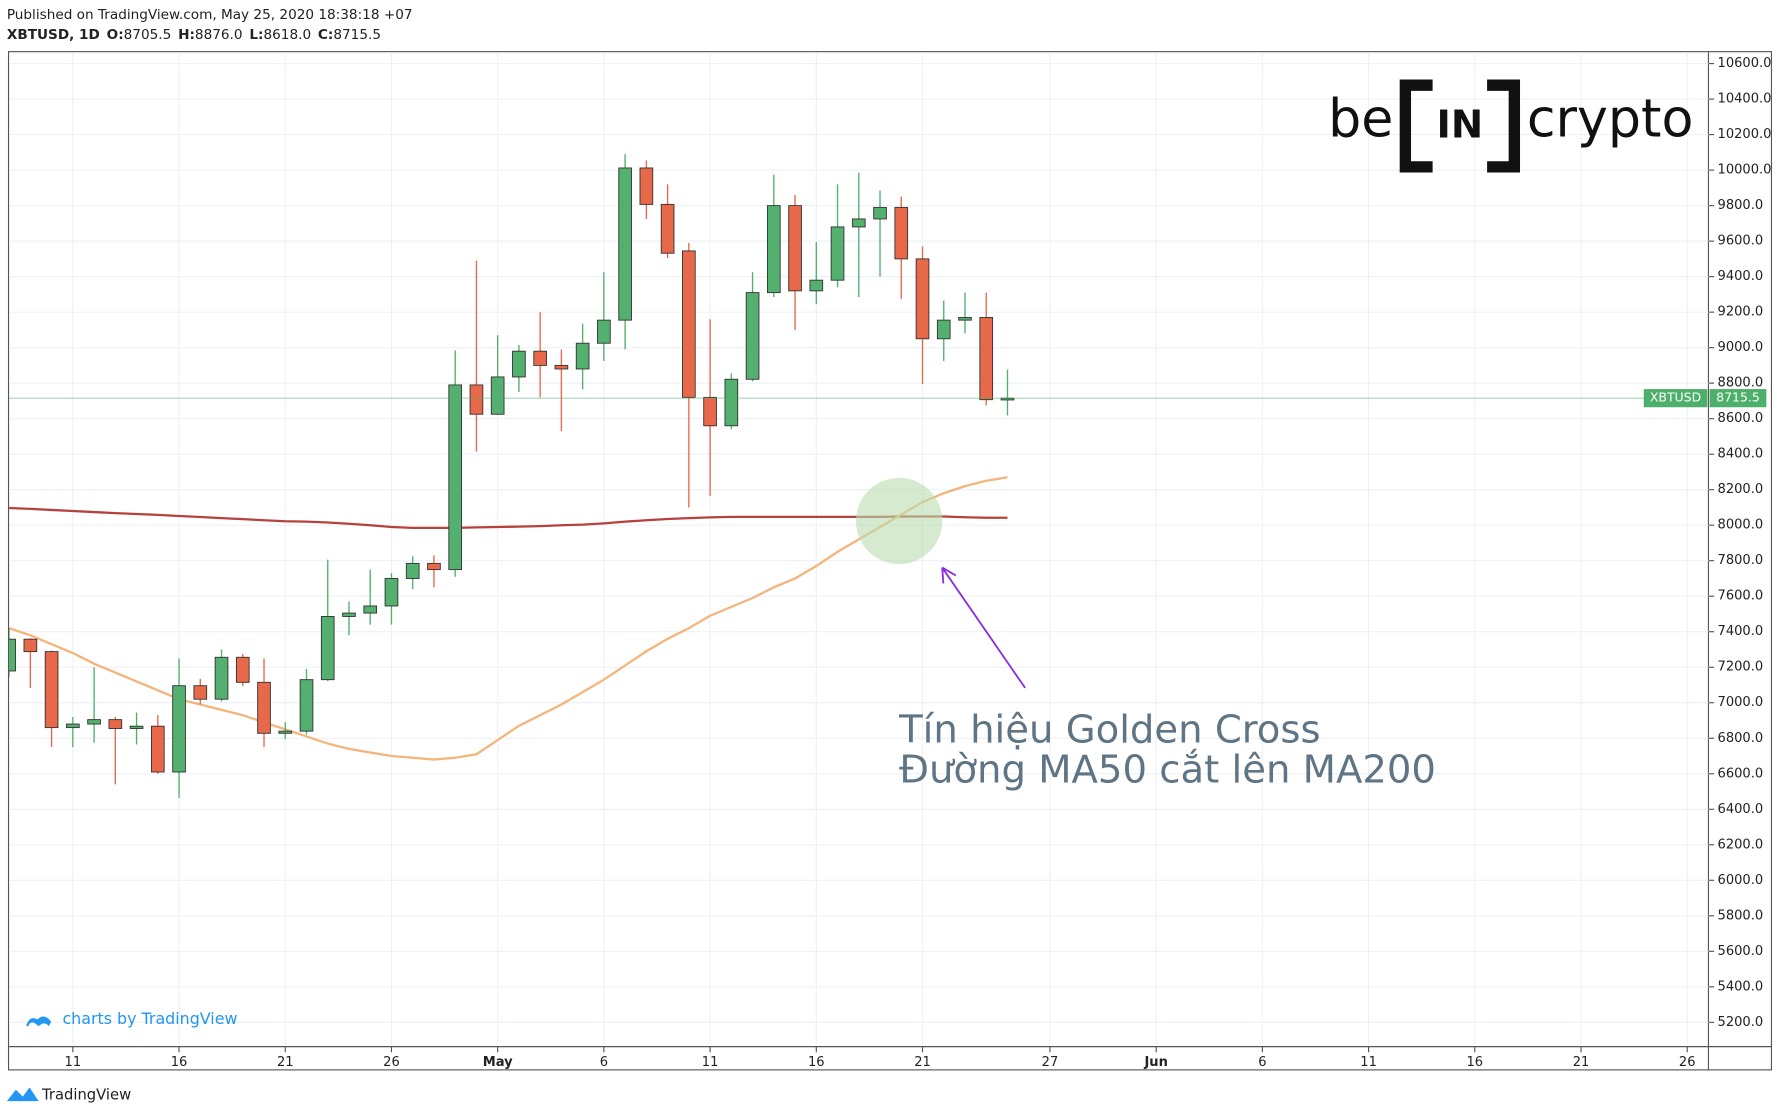 This screenshot has height=1117, width=1780. Describe the element at coordinates (1741, 312) in the screenshot. I see `y-tick-label: 9200.0` at that location.